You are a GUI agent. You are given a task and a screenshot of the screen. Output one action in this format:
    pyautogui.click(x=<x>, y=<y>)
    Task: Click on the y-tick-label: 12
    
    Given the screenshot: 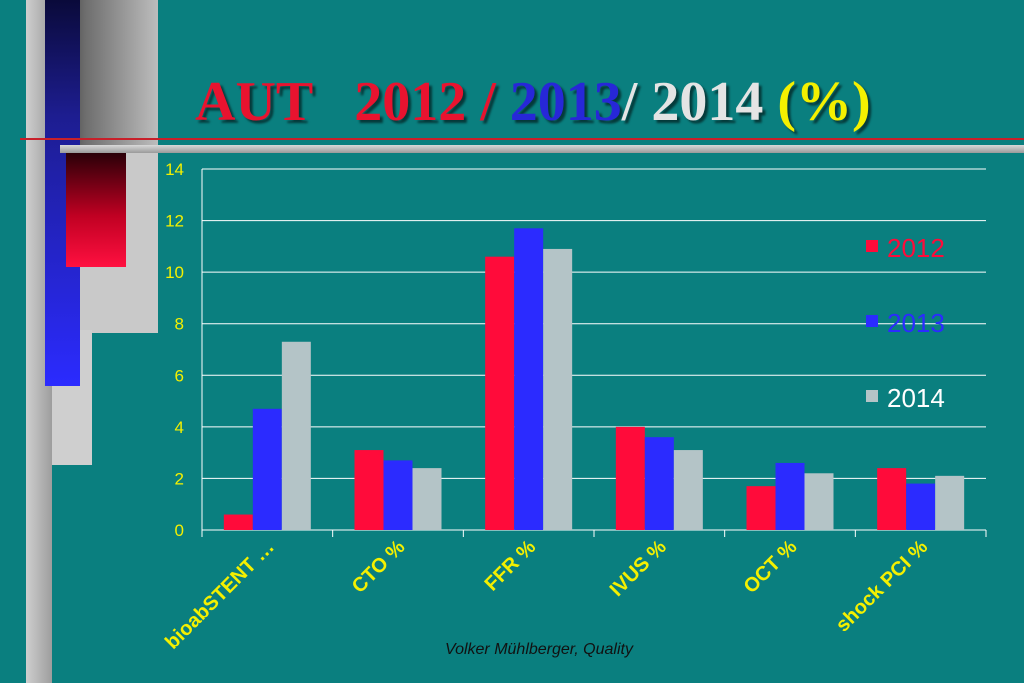 What is the action you would take?
    pyautogui.click(x=174, y=221)
    